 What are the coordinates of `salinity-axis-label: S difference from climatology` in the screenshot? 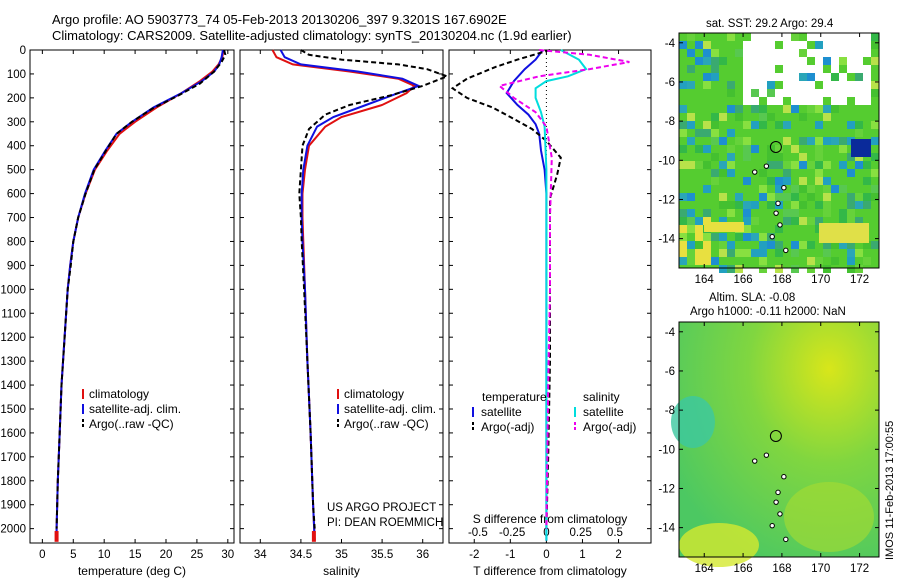 It's located at (550, 519).